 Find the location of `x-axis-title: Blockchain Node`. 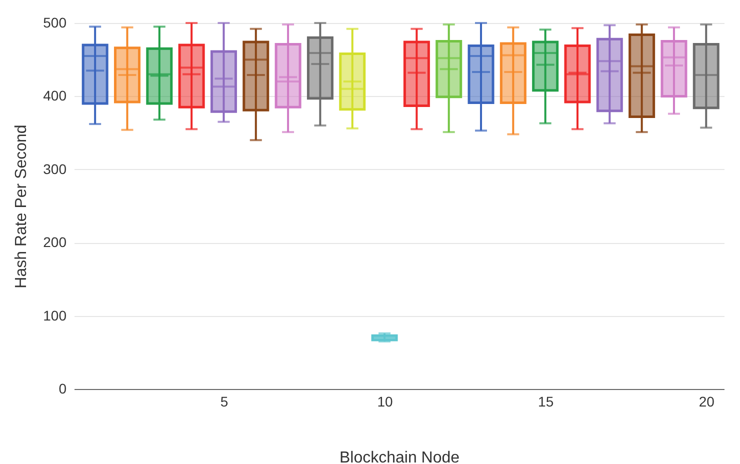

x-axis-title: Blockchain Node is located at coordinates (399, 457).